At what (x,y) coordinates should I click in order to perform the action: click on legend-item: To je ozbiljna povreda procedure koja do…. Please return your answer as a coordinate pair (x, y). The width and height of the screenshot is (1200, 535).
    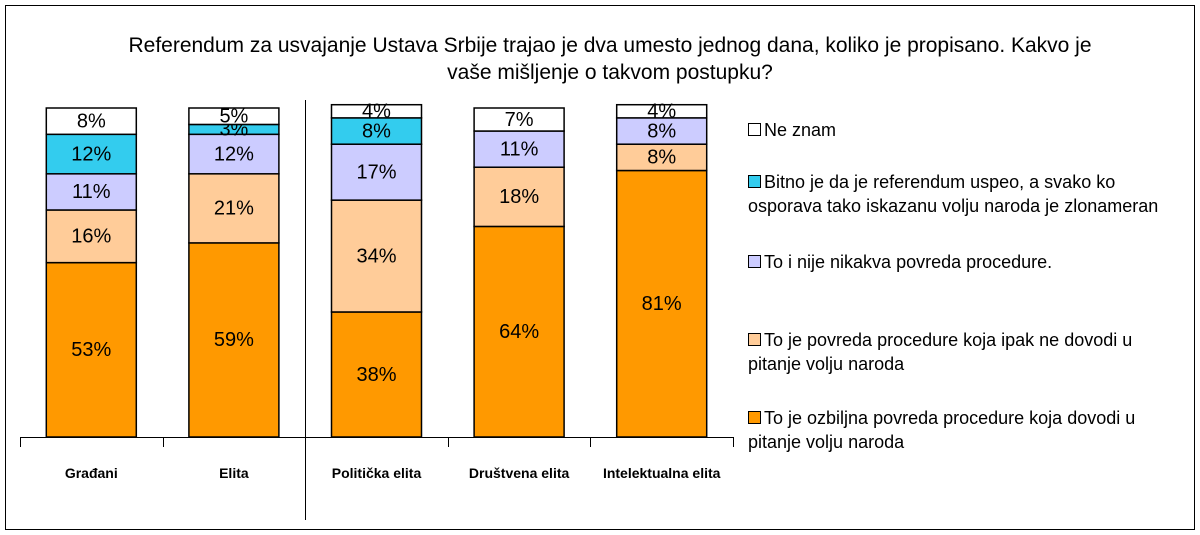
    Looking at the image, I should click on (963, 430).